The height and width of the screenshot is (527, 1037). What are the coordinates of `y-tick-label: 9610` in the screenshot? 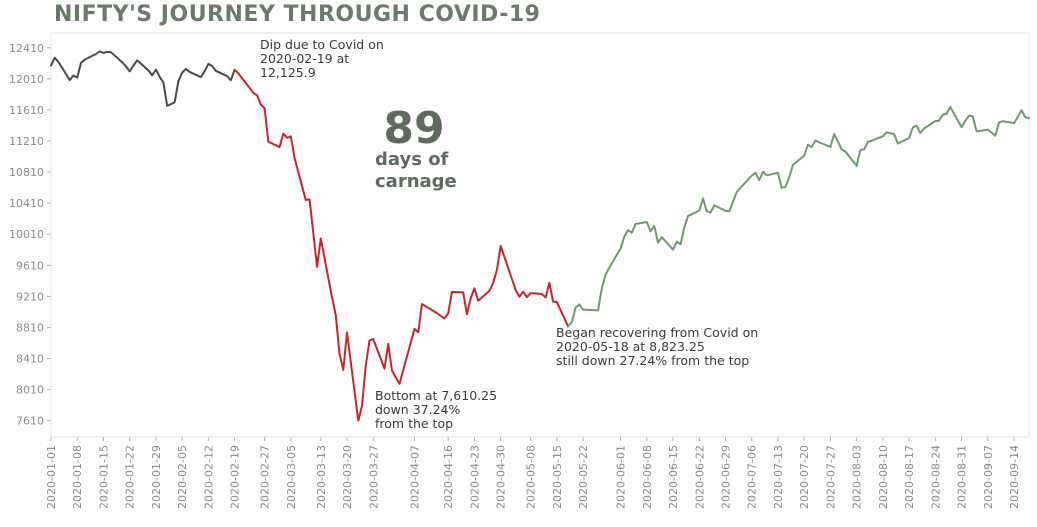 It's located at (30, 265).